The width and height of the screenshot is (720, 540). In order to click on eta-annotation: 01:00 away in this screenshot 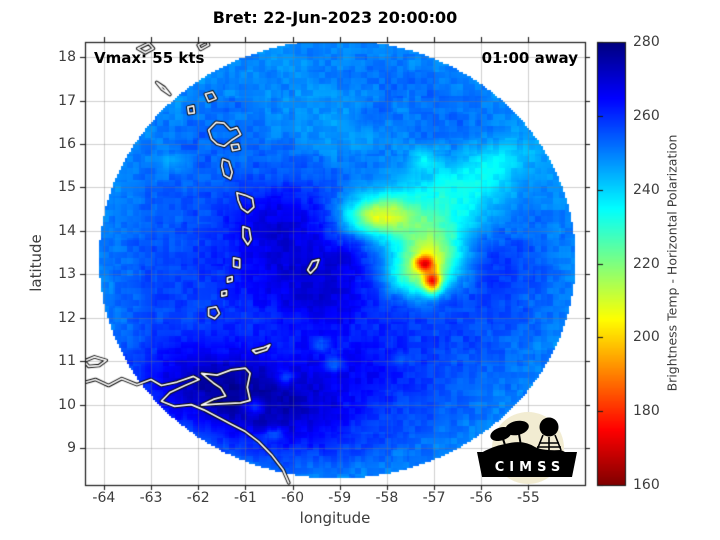, I will do `click(529, 58)`.